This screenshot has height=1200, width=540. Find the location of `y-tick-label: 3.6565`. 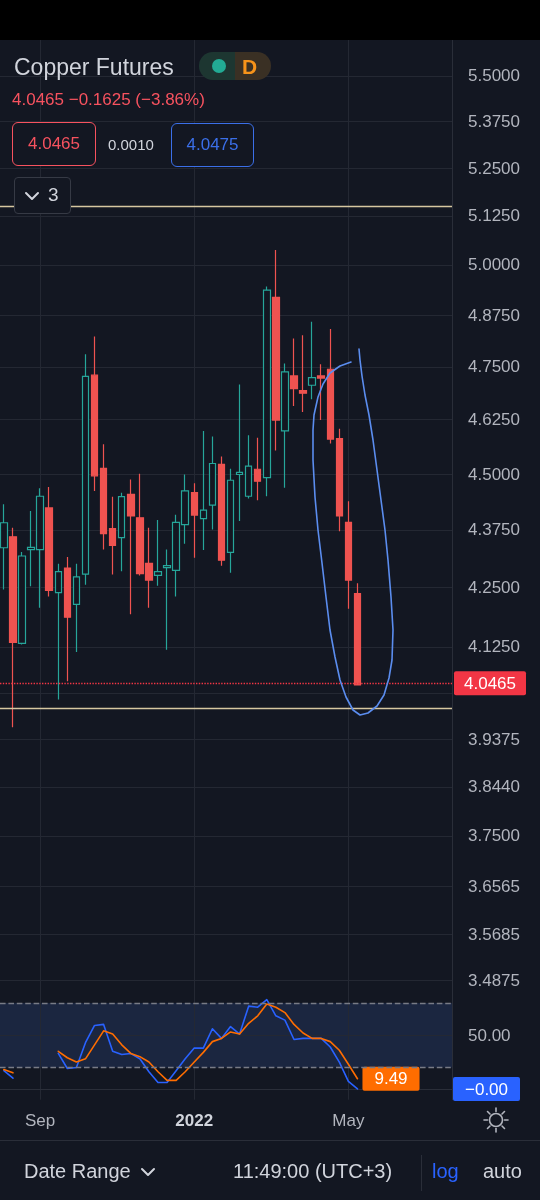

y-tick-label: 3.6565 is located at coordinates (494, 886).